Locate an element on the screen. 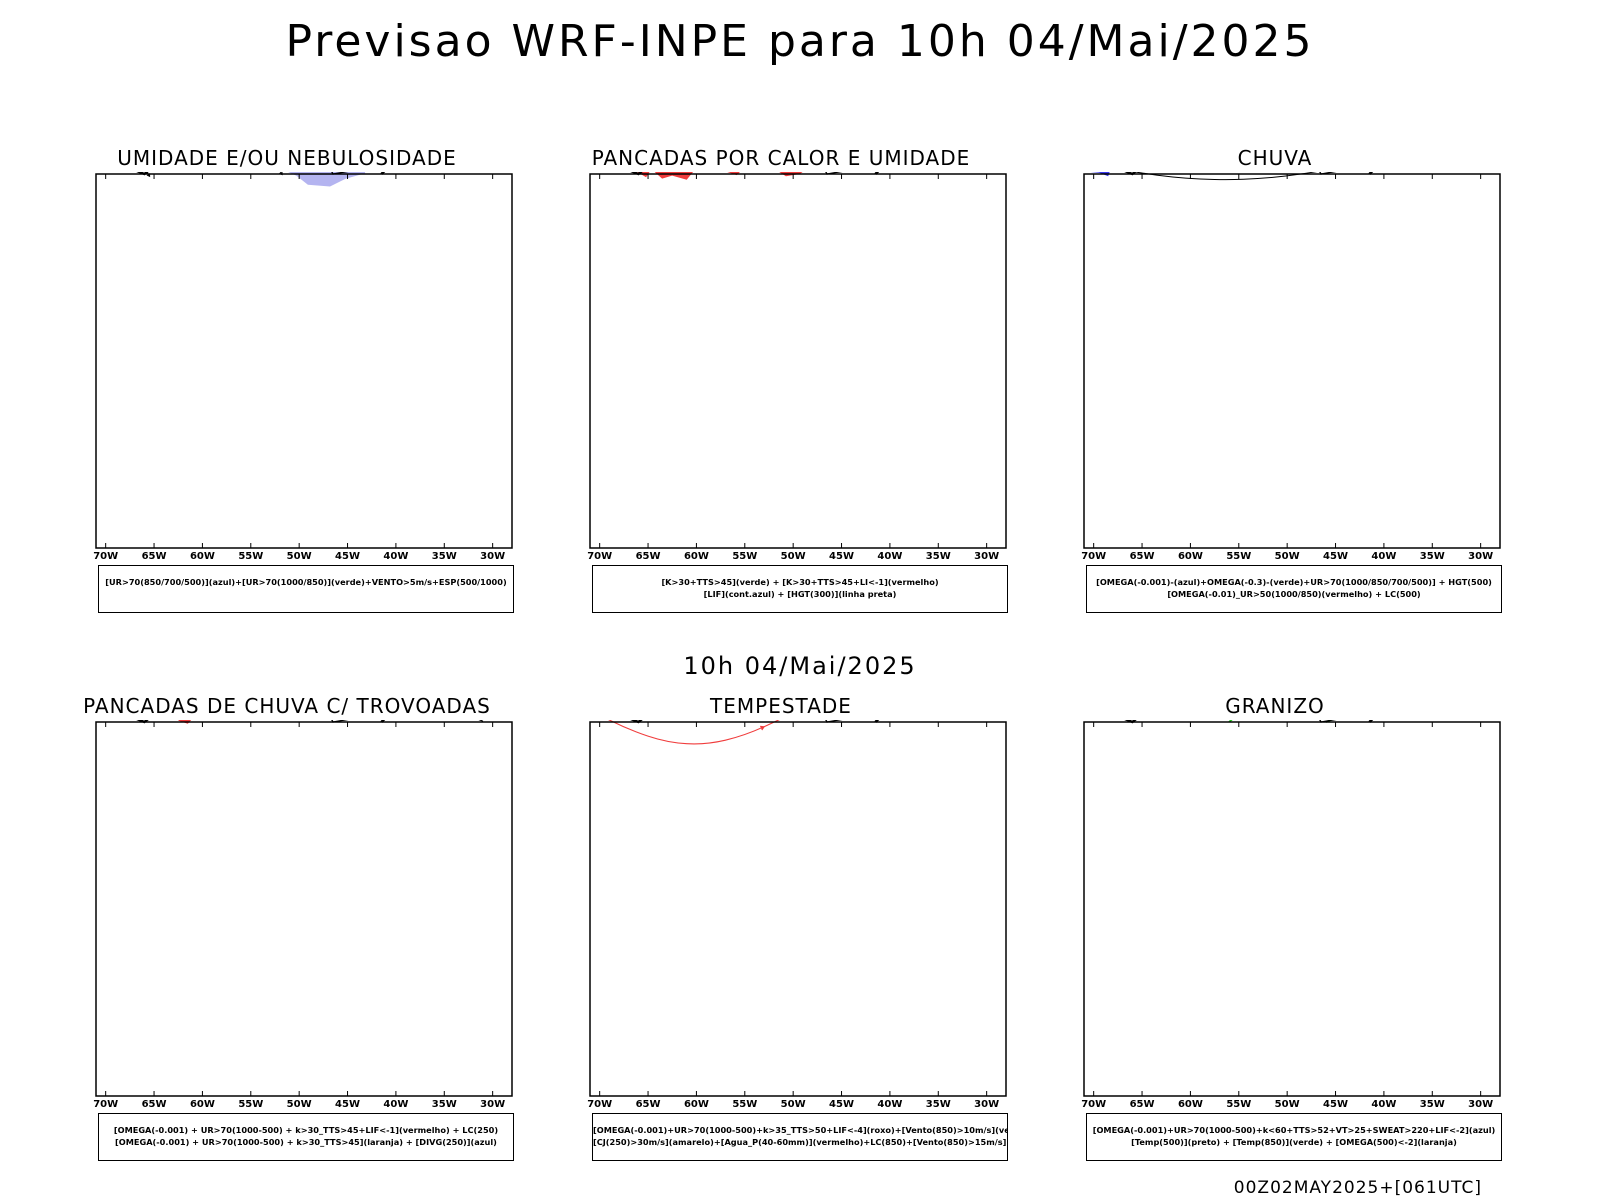 The width and height of the screenshot is (1600, 1200). granizo-fields: -12-12-12 is located at coordinates (1281, 721).